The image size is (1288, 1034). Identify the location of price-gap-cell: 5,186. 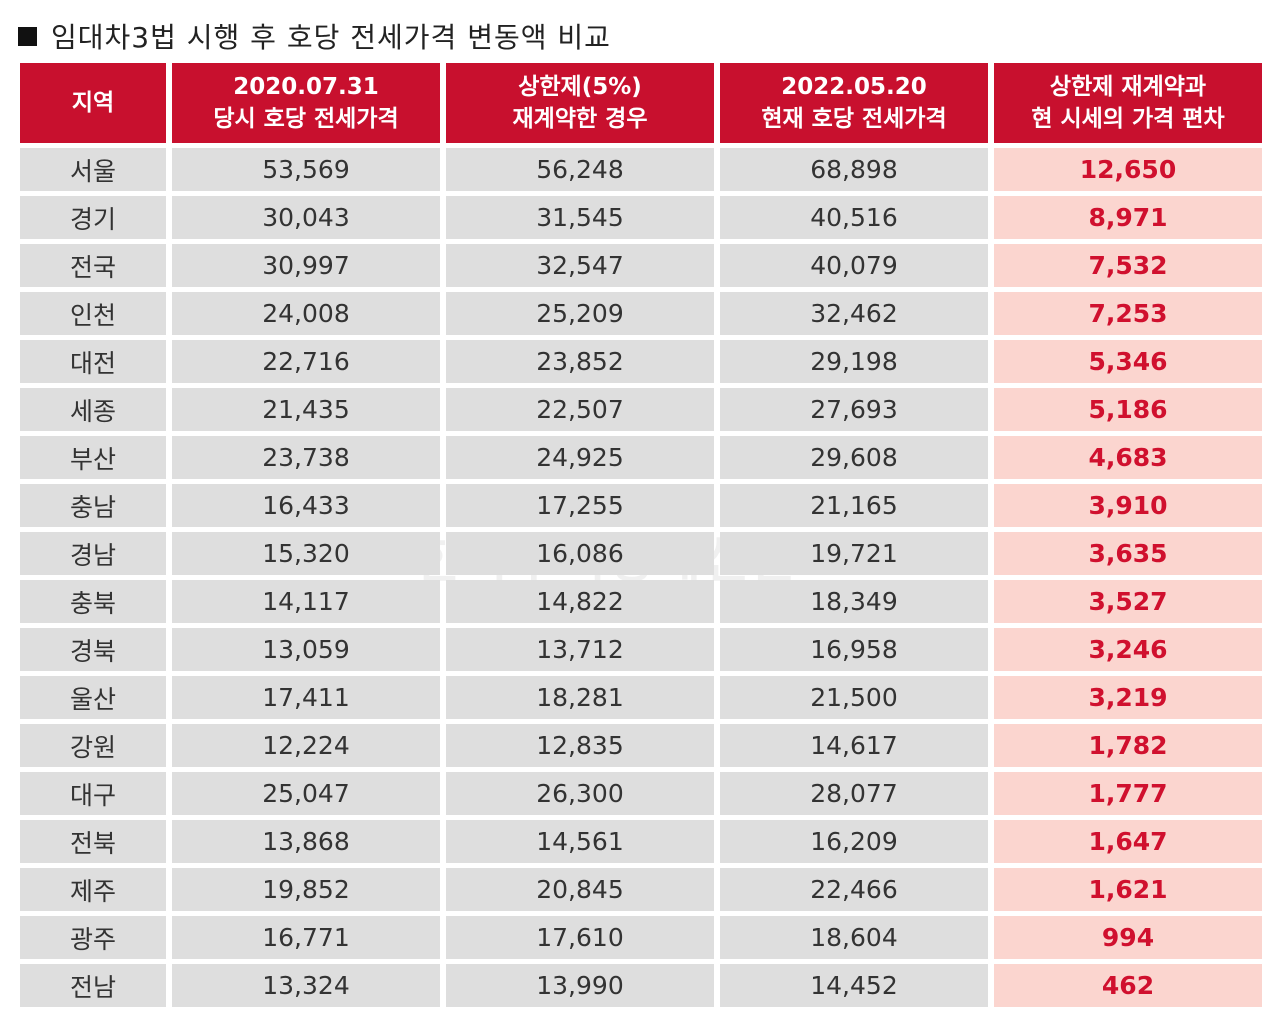
(1128, 409).